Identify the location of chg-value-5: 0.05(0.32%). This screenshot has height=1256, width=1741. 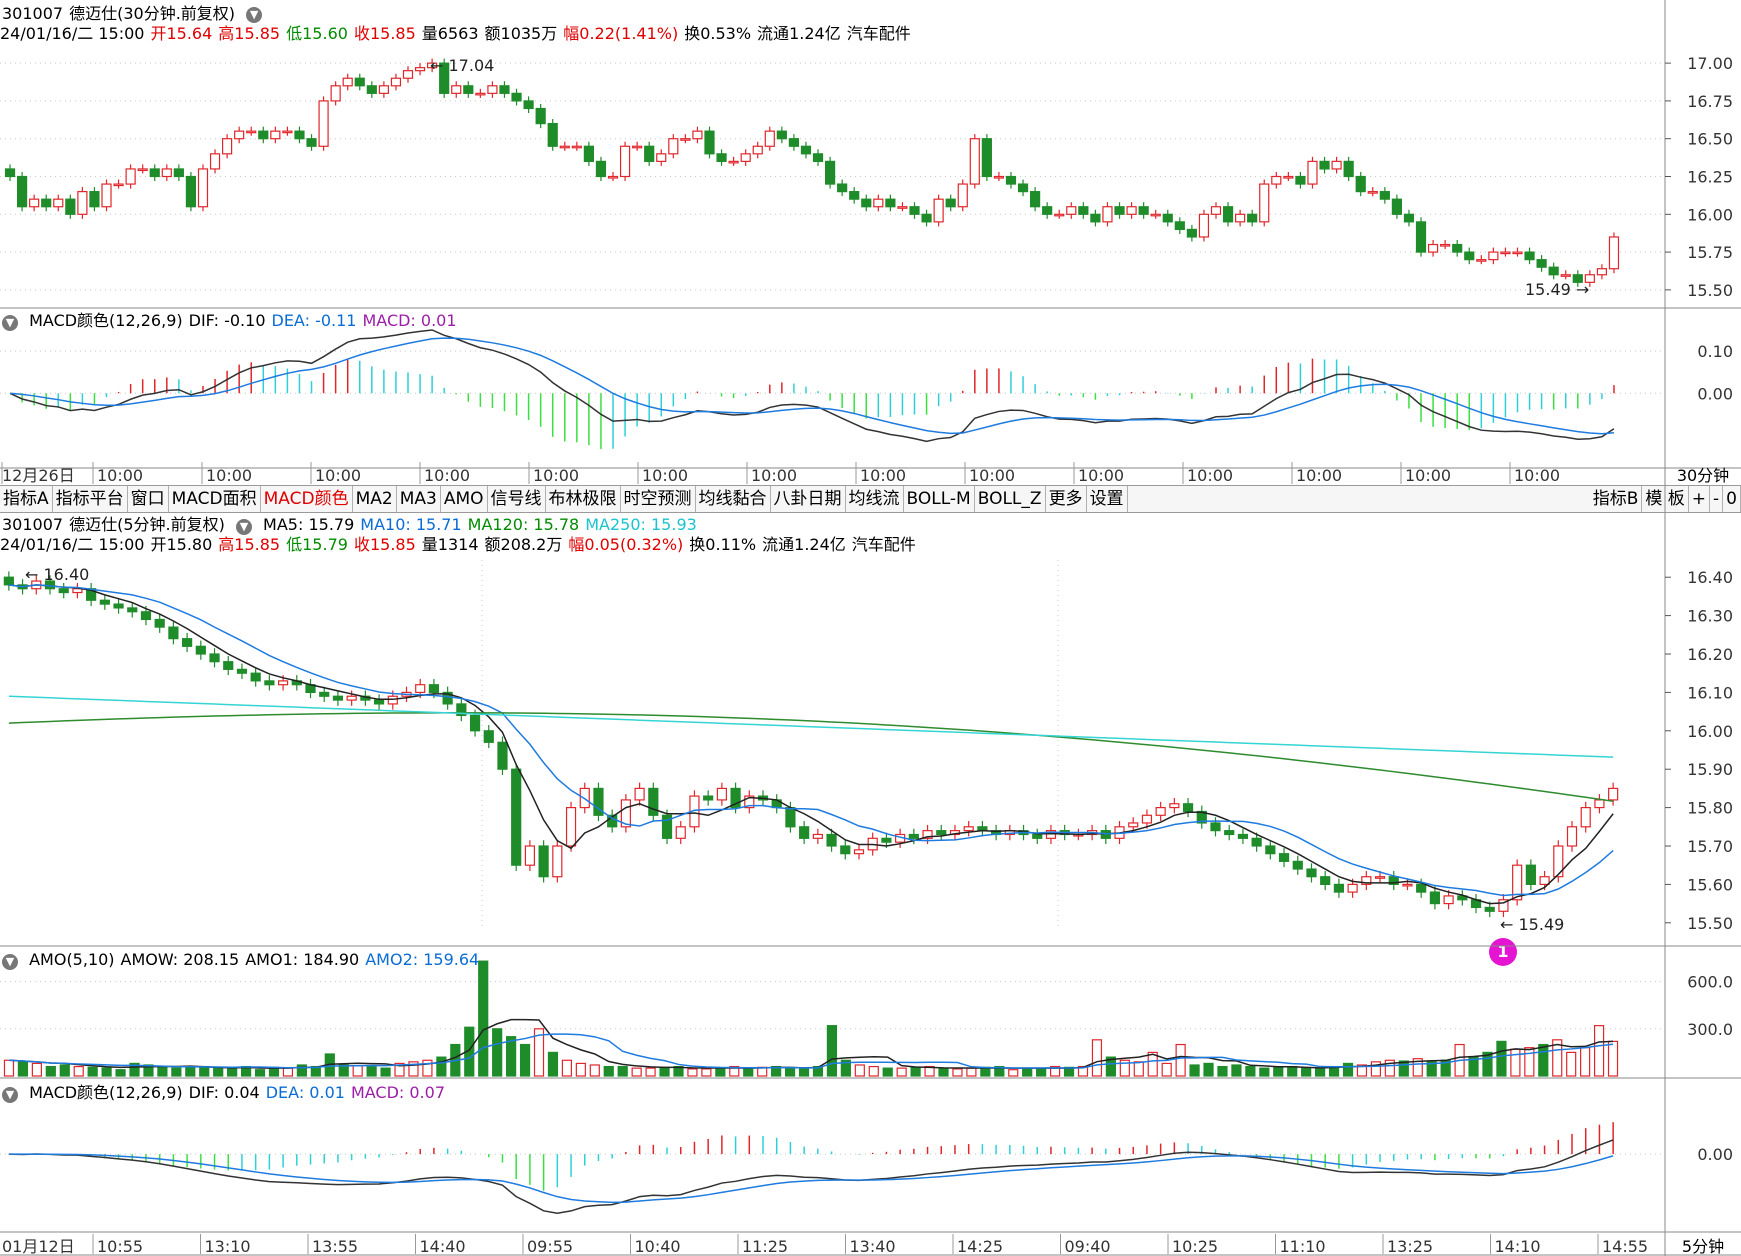
(634, 544).